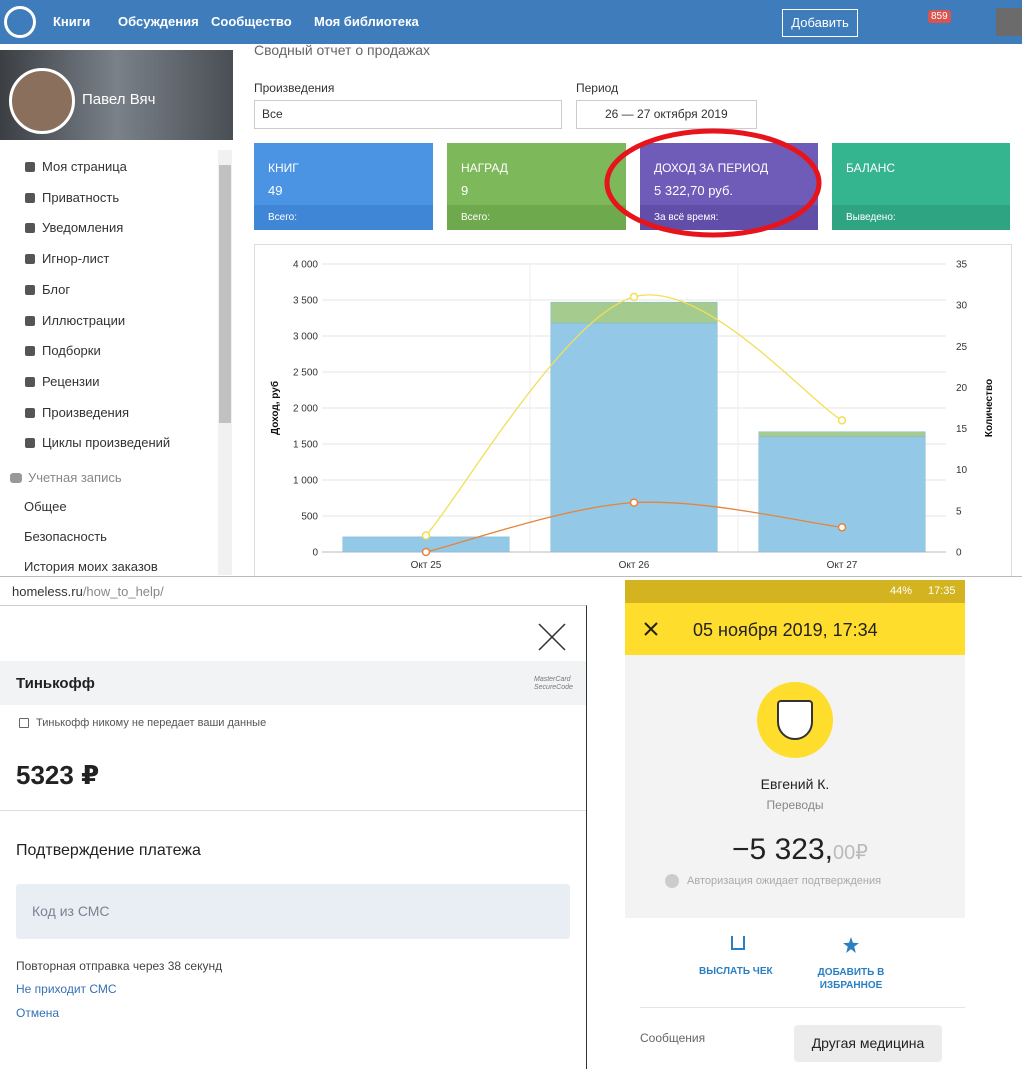 The height and width of the screenshot is (1069, 1022). What do you see at coordinates (795, 720) in the screenshot?
I see `bank-logo` at bounding box center [795, 720].